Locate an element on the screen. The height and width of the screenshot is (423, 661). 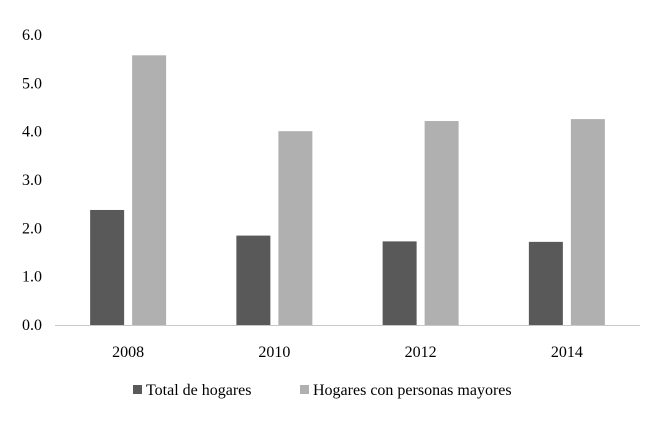
y-tick-label: 6.0 is located at coordinates (32, 35).